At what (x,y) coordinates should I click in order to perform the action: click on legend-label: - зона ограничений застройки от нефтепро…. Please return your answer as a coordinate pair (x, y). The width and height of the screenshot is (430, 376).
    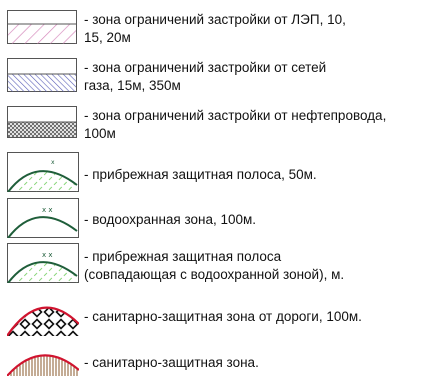
    Looking at the image, I should click on (235, 124).